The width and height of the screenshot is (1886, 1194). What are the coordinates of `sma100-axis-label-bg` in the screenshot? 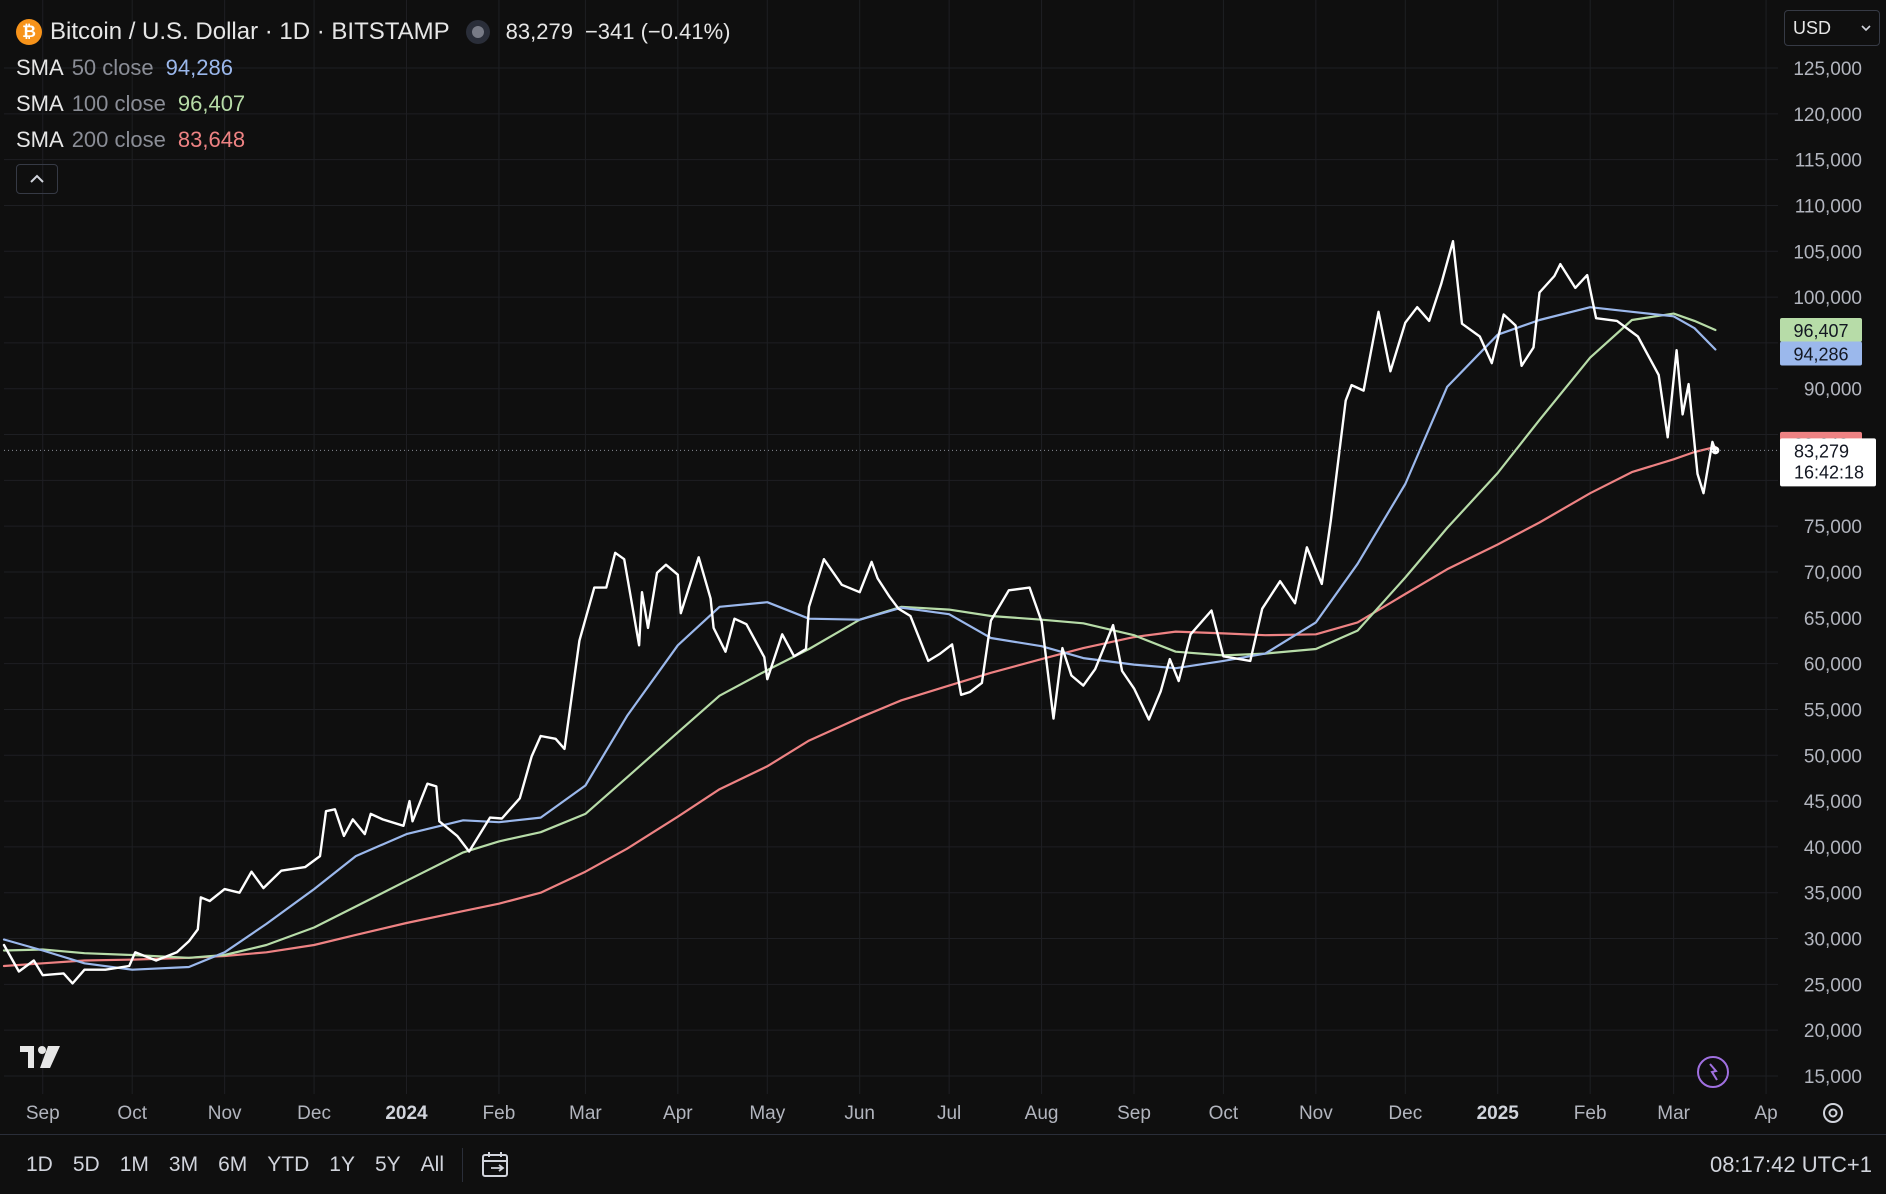 It's located at (1821, 330).